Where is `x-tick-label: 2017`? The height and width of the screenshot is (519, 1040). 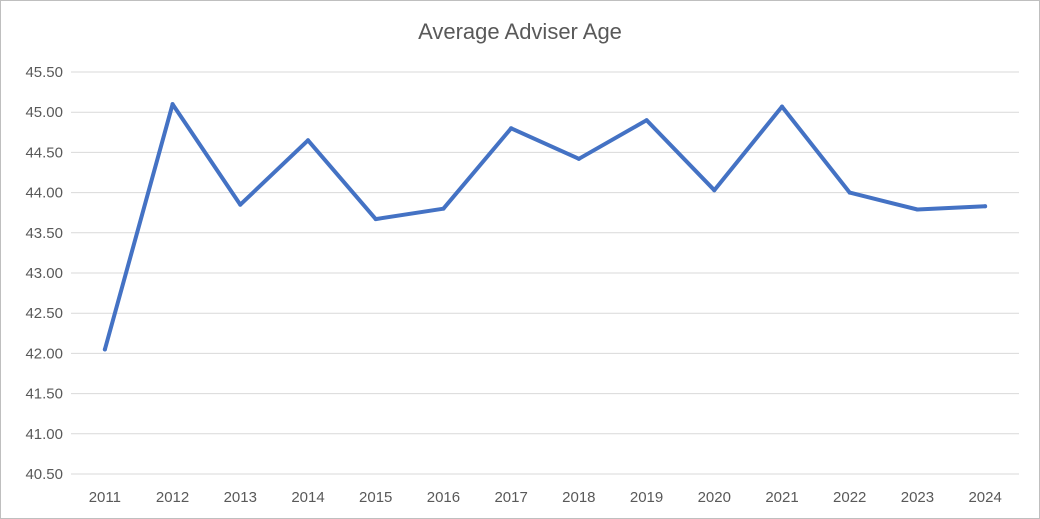
x-tick-label: 2017 is located at coordinates (510, 497).